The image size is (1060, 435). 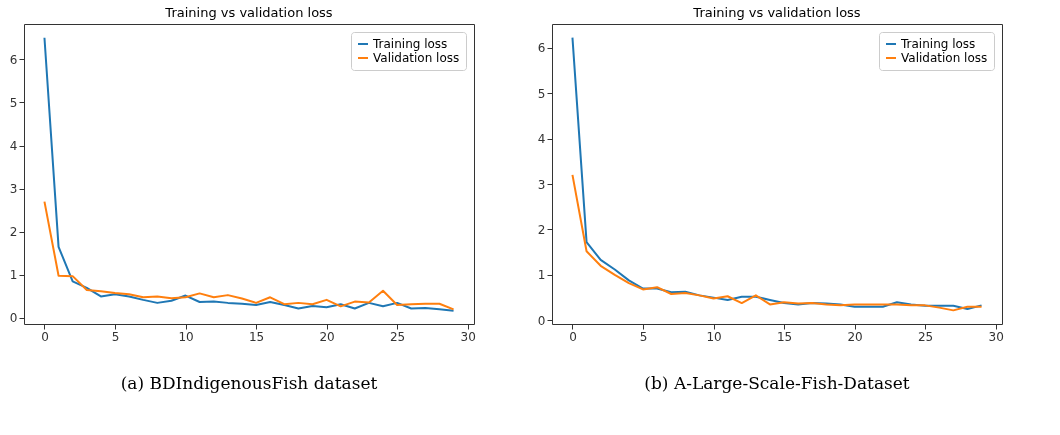 What do you see at coordinates (249, 383) in the screenshot?
I see `text: (a) BDIndigenousFish dataset` at bounding box center [249, 383].